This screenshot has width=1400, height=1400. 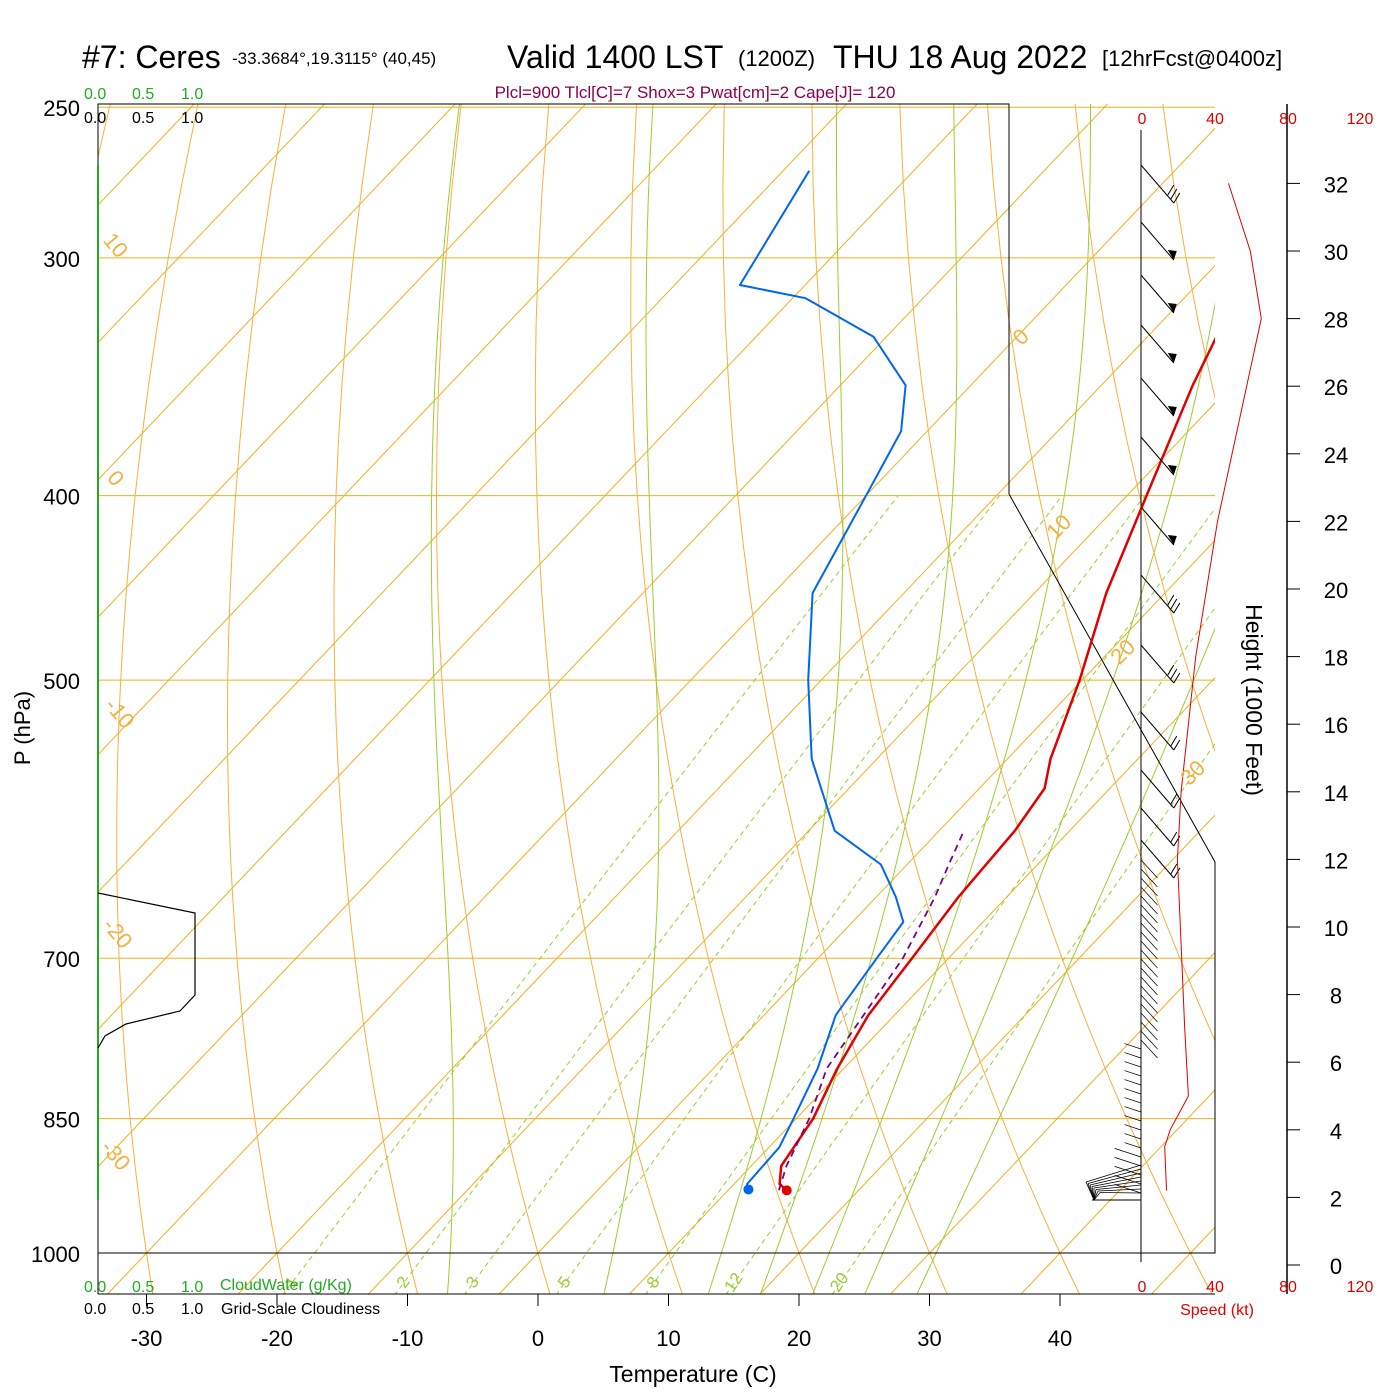 I want to click on wind-barbs, so click(x=1133, y=682).